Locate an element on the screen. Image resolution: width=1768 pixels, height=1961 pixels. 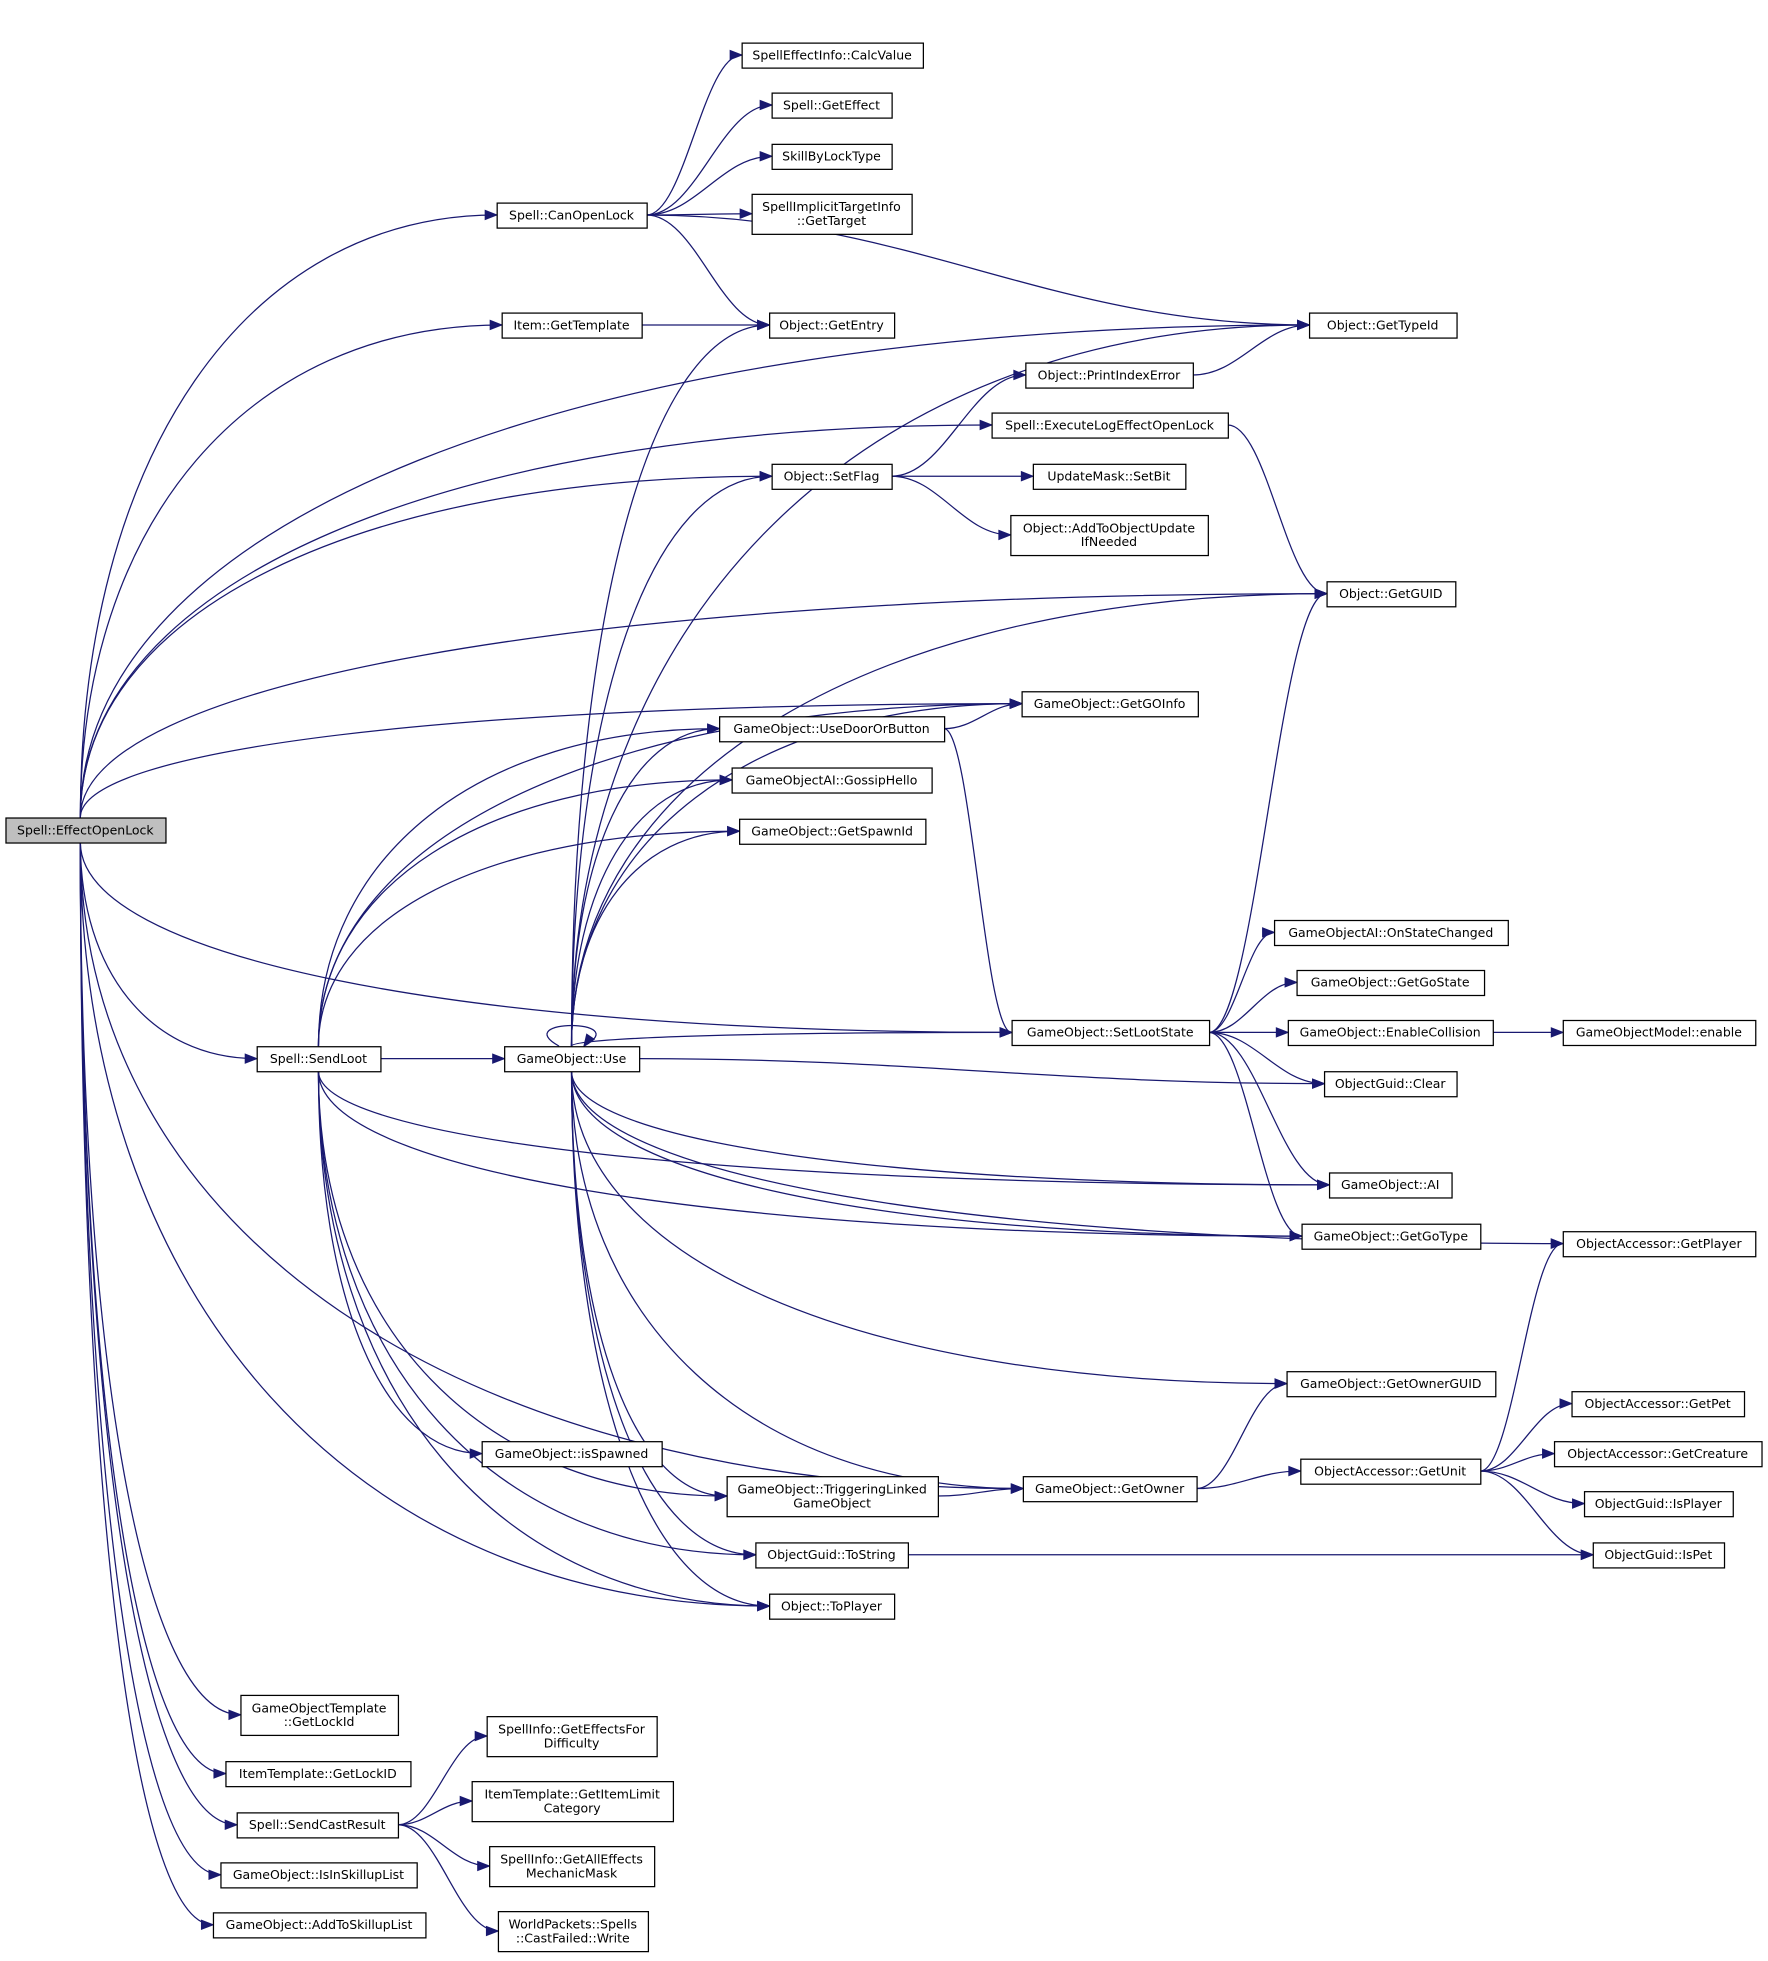
edge-use-to-getentry is located at coordinates (670, 685).